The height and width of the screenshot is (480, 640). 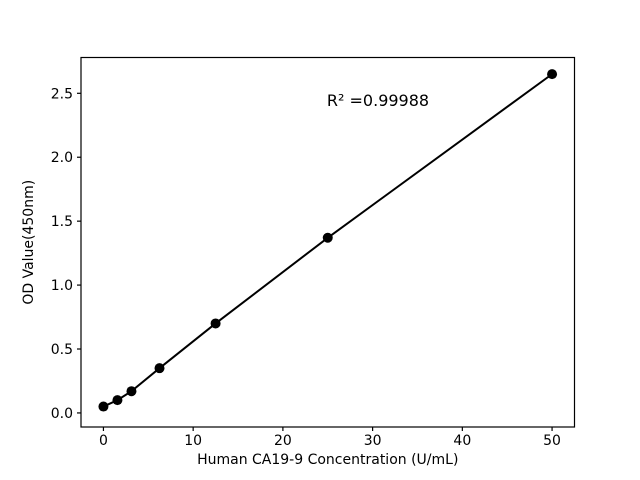 I want to click on y-axis-tick-label: 1.5, so click(x=62, y=222).